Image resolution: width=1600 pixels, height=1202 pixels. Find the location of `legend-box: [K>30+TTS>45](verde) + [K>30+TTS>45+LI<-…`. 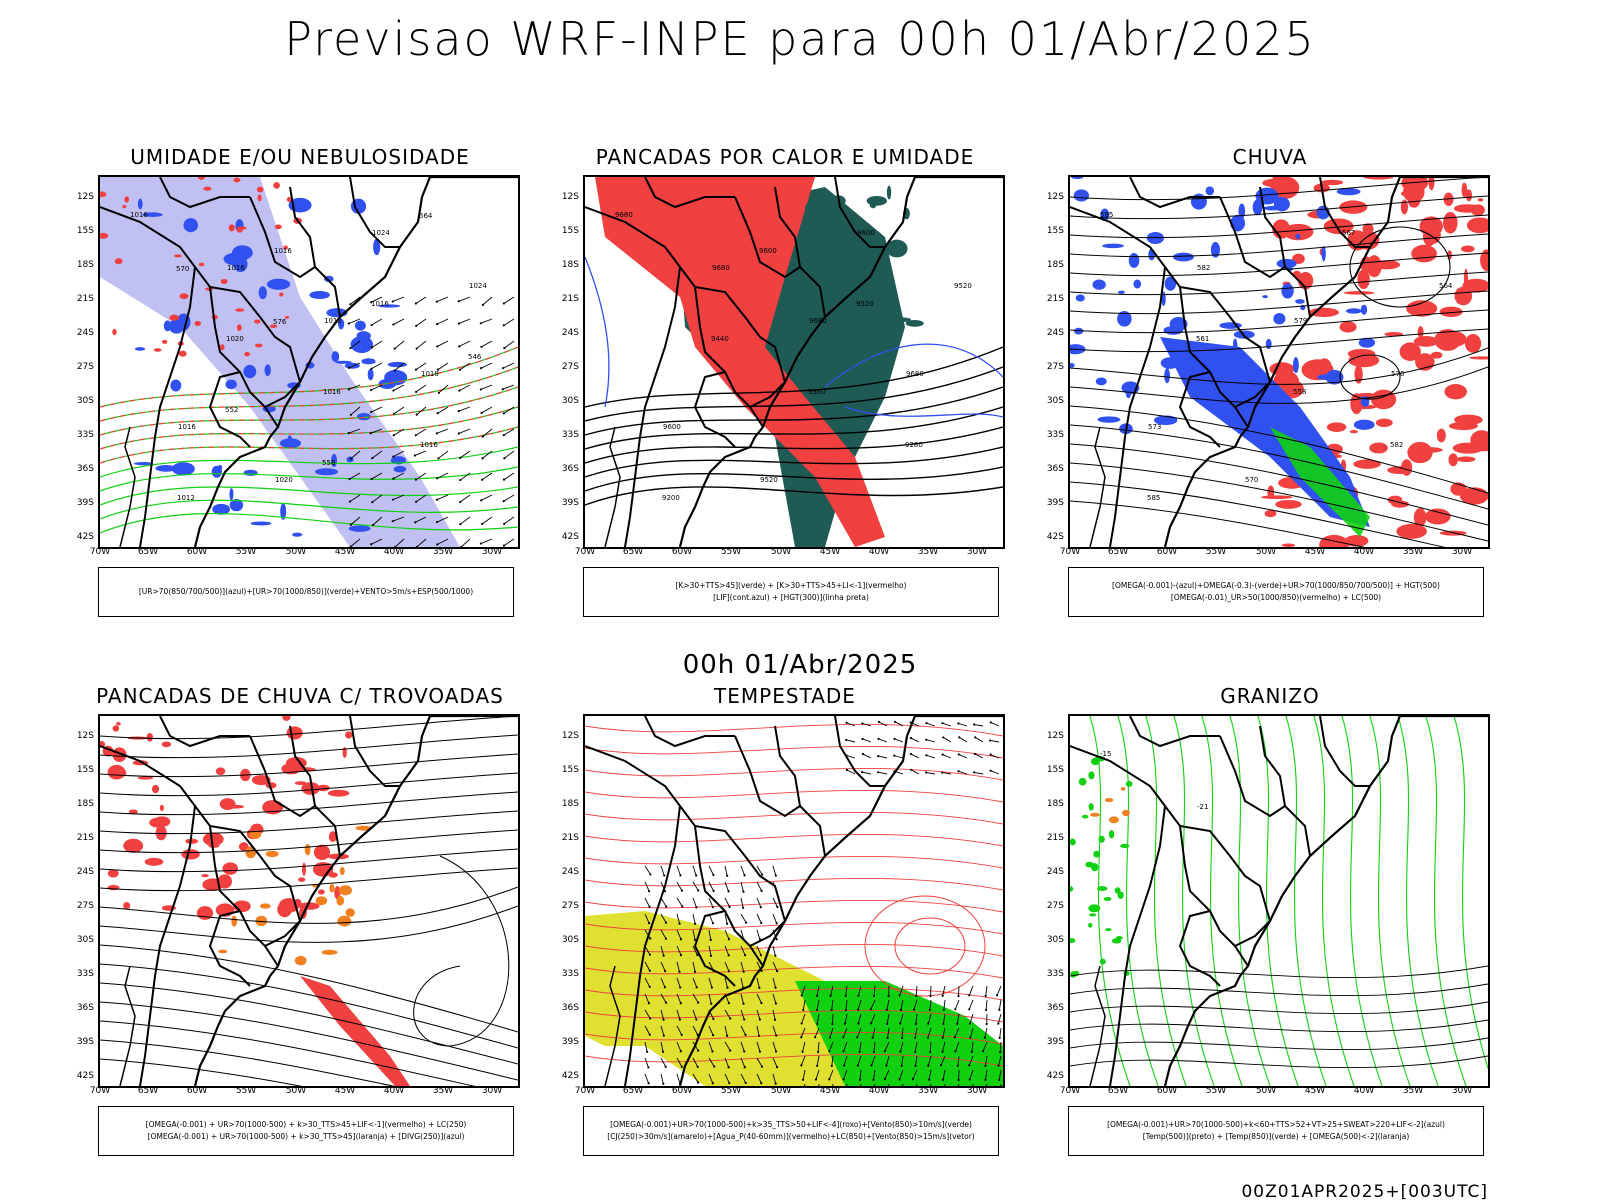

legend-box: [K>30+TTS>45](verde) + [K>30+TTS>45+LI<-… is located at coordinates (791, 592).